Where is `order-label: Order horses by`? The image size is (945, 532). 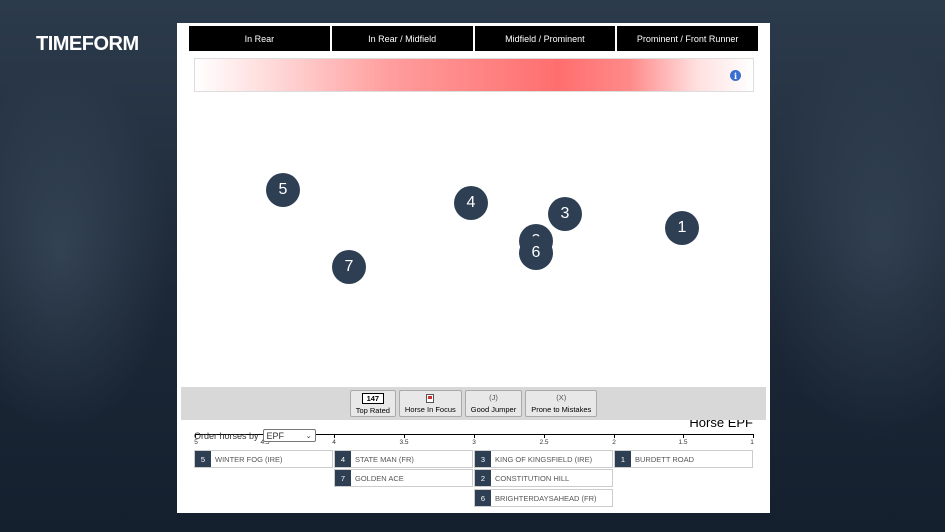 order-label: Order horses by is located at coordinates (226, 435).